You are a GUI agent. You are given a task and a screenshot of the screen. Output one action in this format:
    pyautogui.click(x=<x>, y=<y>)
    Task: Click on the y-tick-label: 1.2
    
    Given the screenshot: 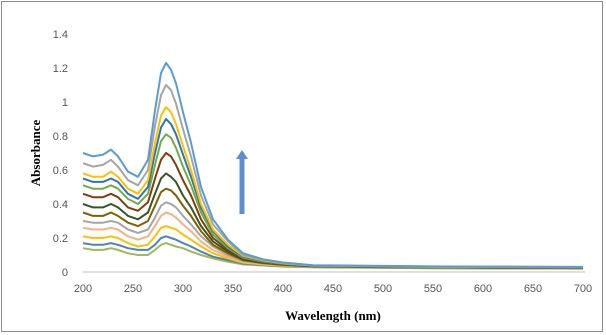 What is the action you would take?
    pyautogui.click(x=60, y=69)
    